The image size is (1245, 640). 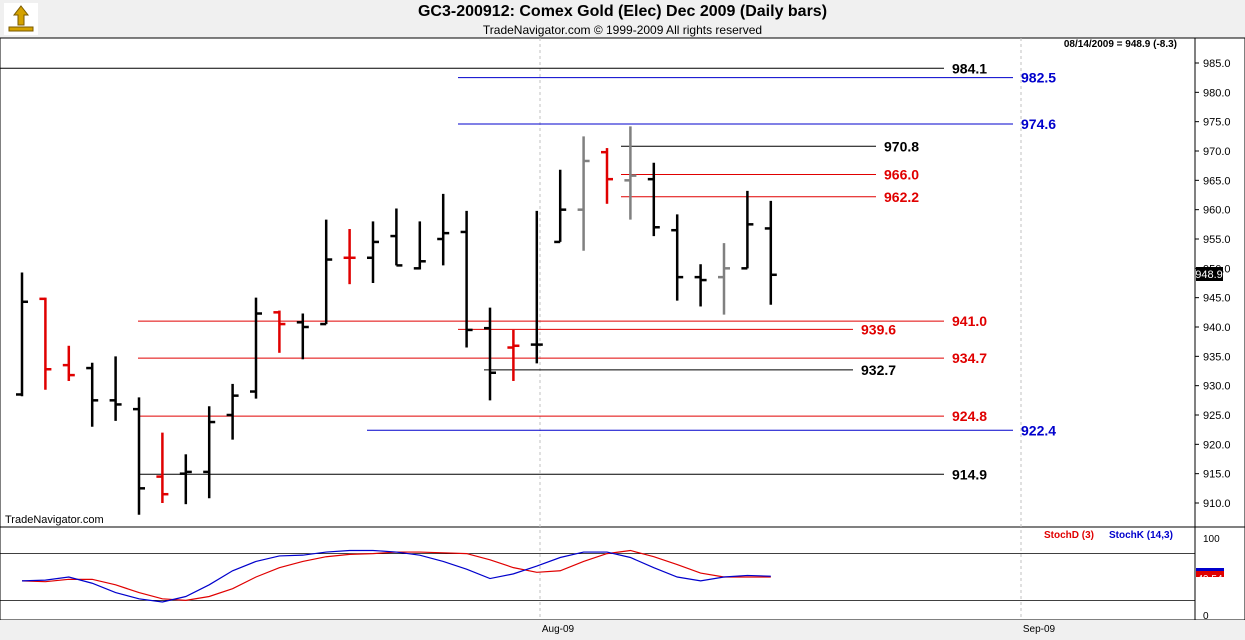 What do you see at coordinates (1038, 78) in the screenshot?
I see `level-label: 982.5` at bounding box center [1038, 78].